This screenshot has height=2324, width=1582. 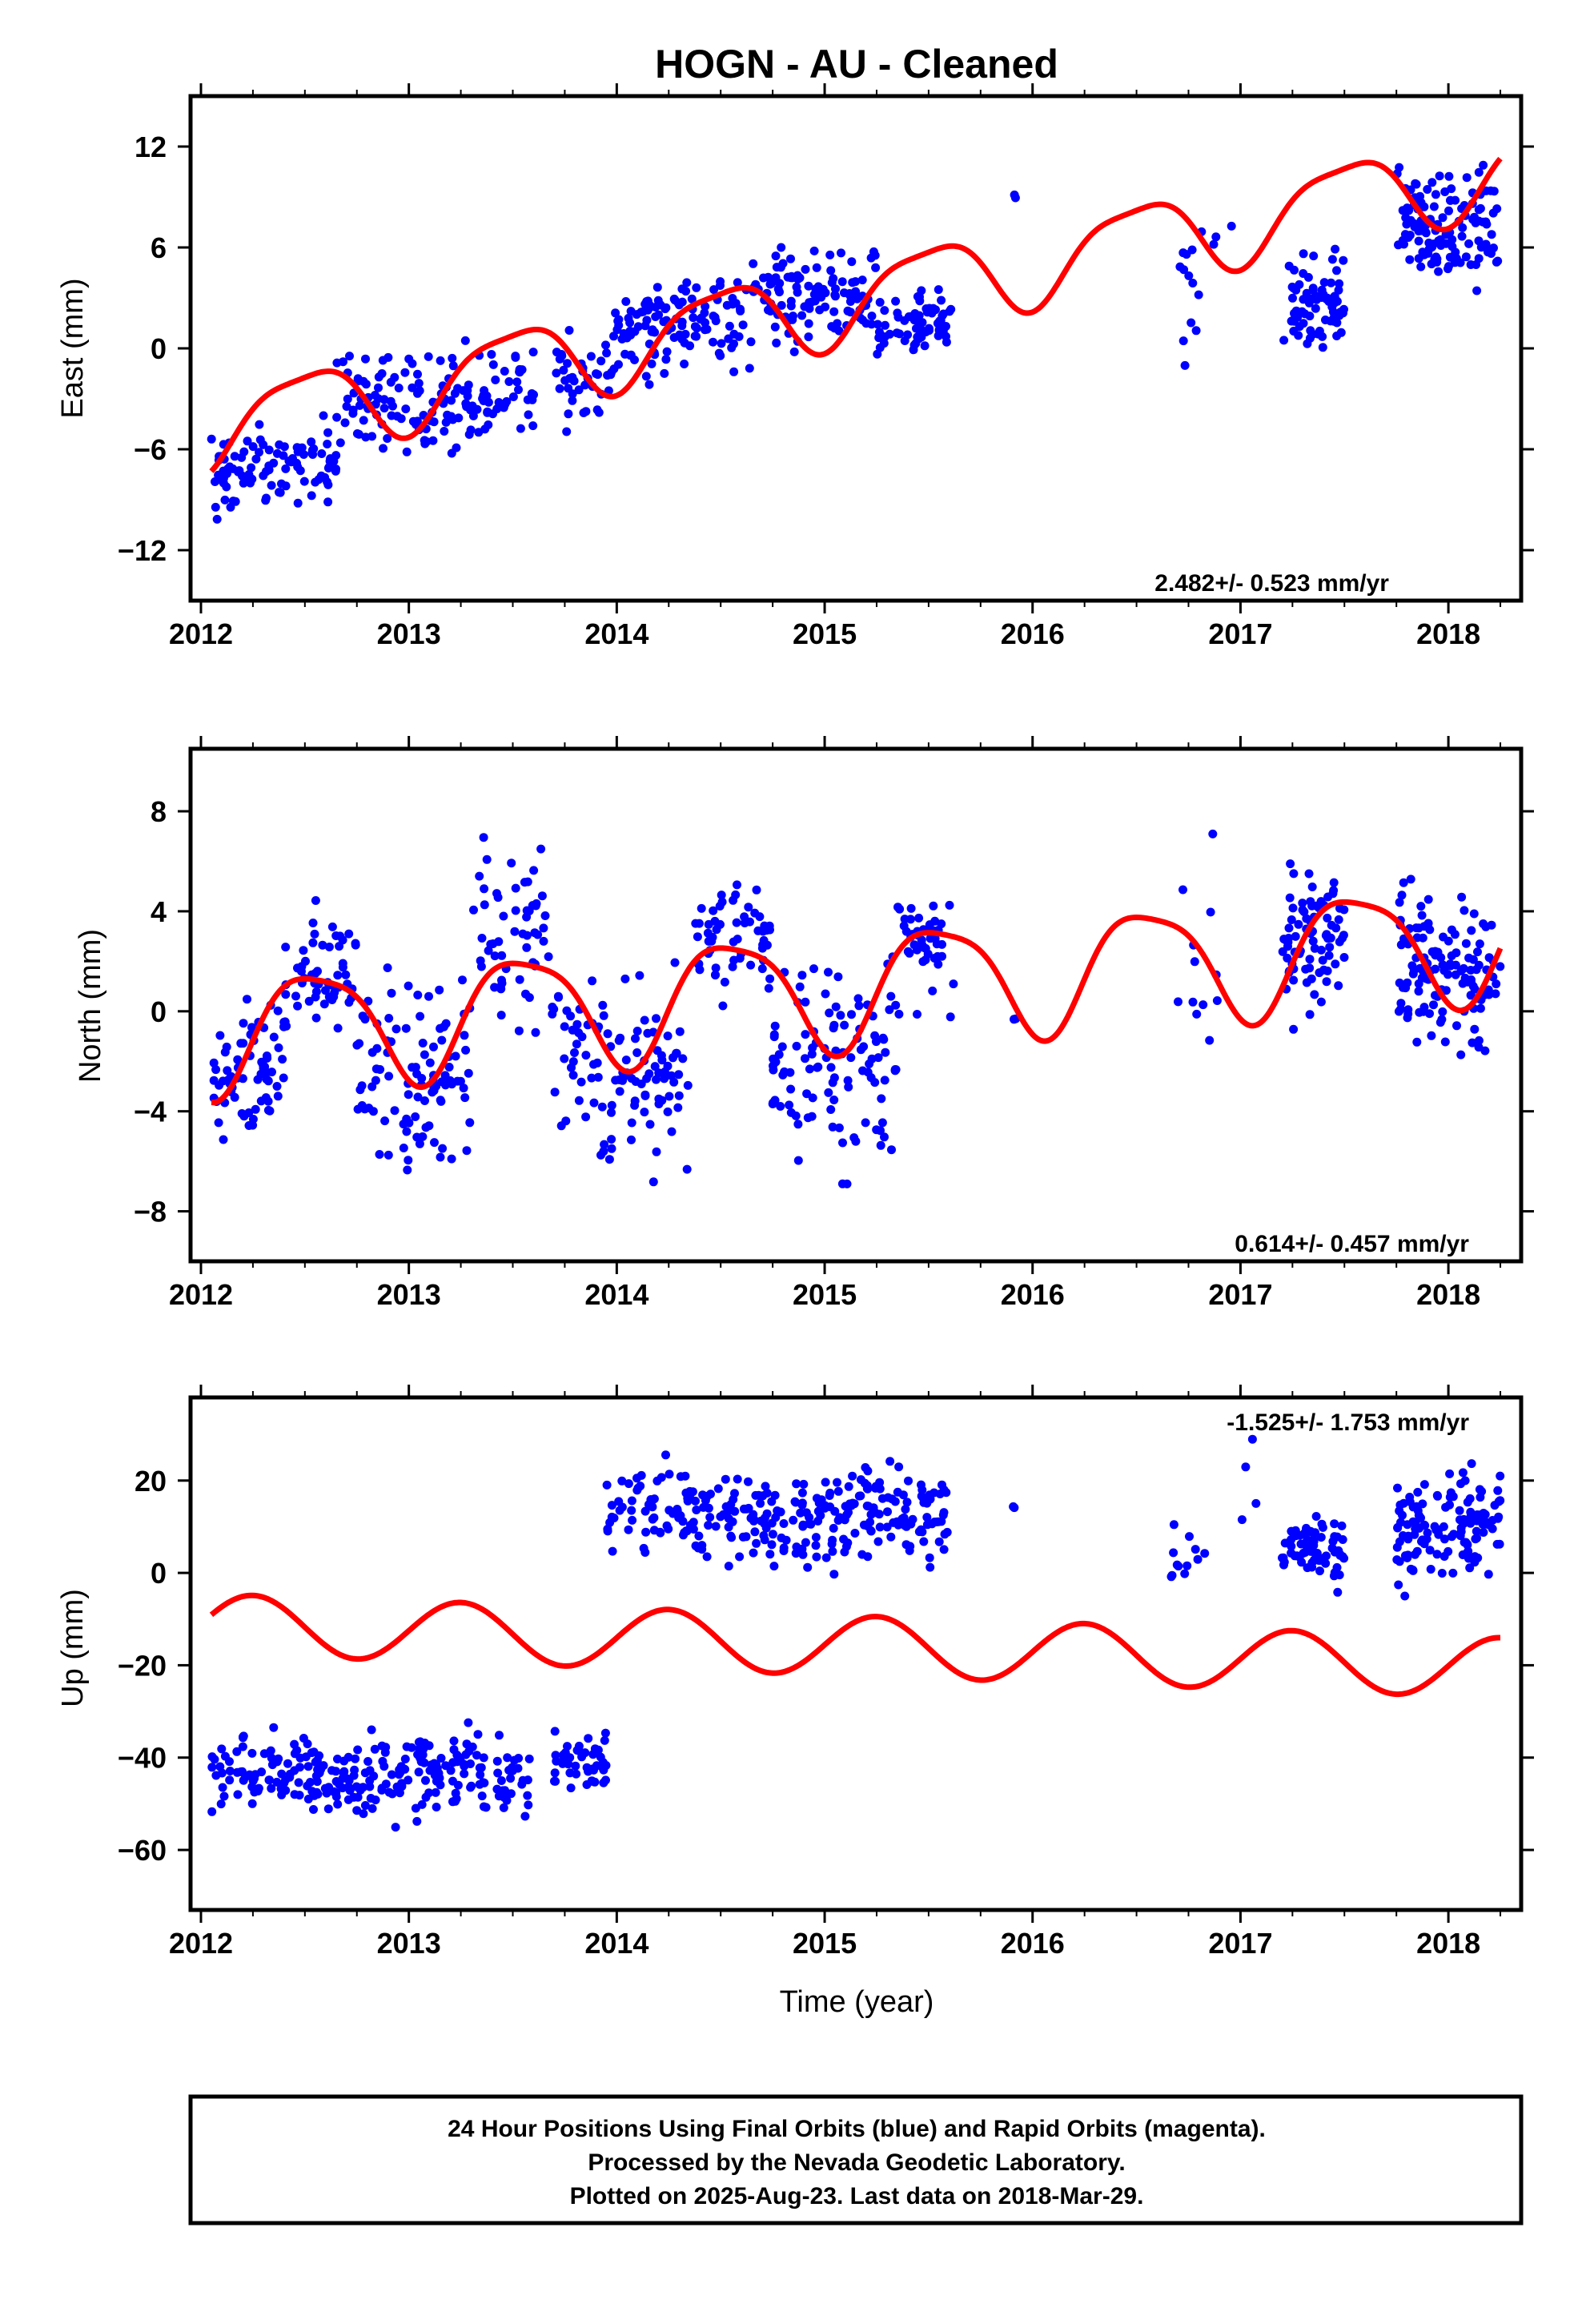 What do you see at coordinates (854, 1645) in the screenshot?
I see `up-fit-line` at bounding box center [854, 1645].